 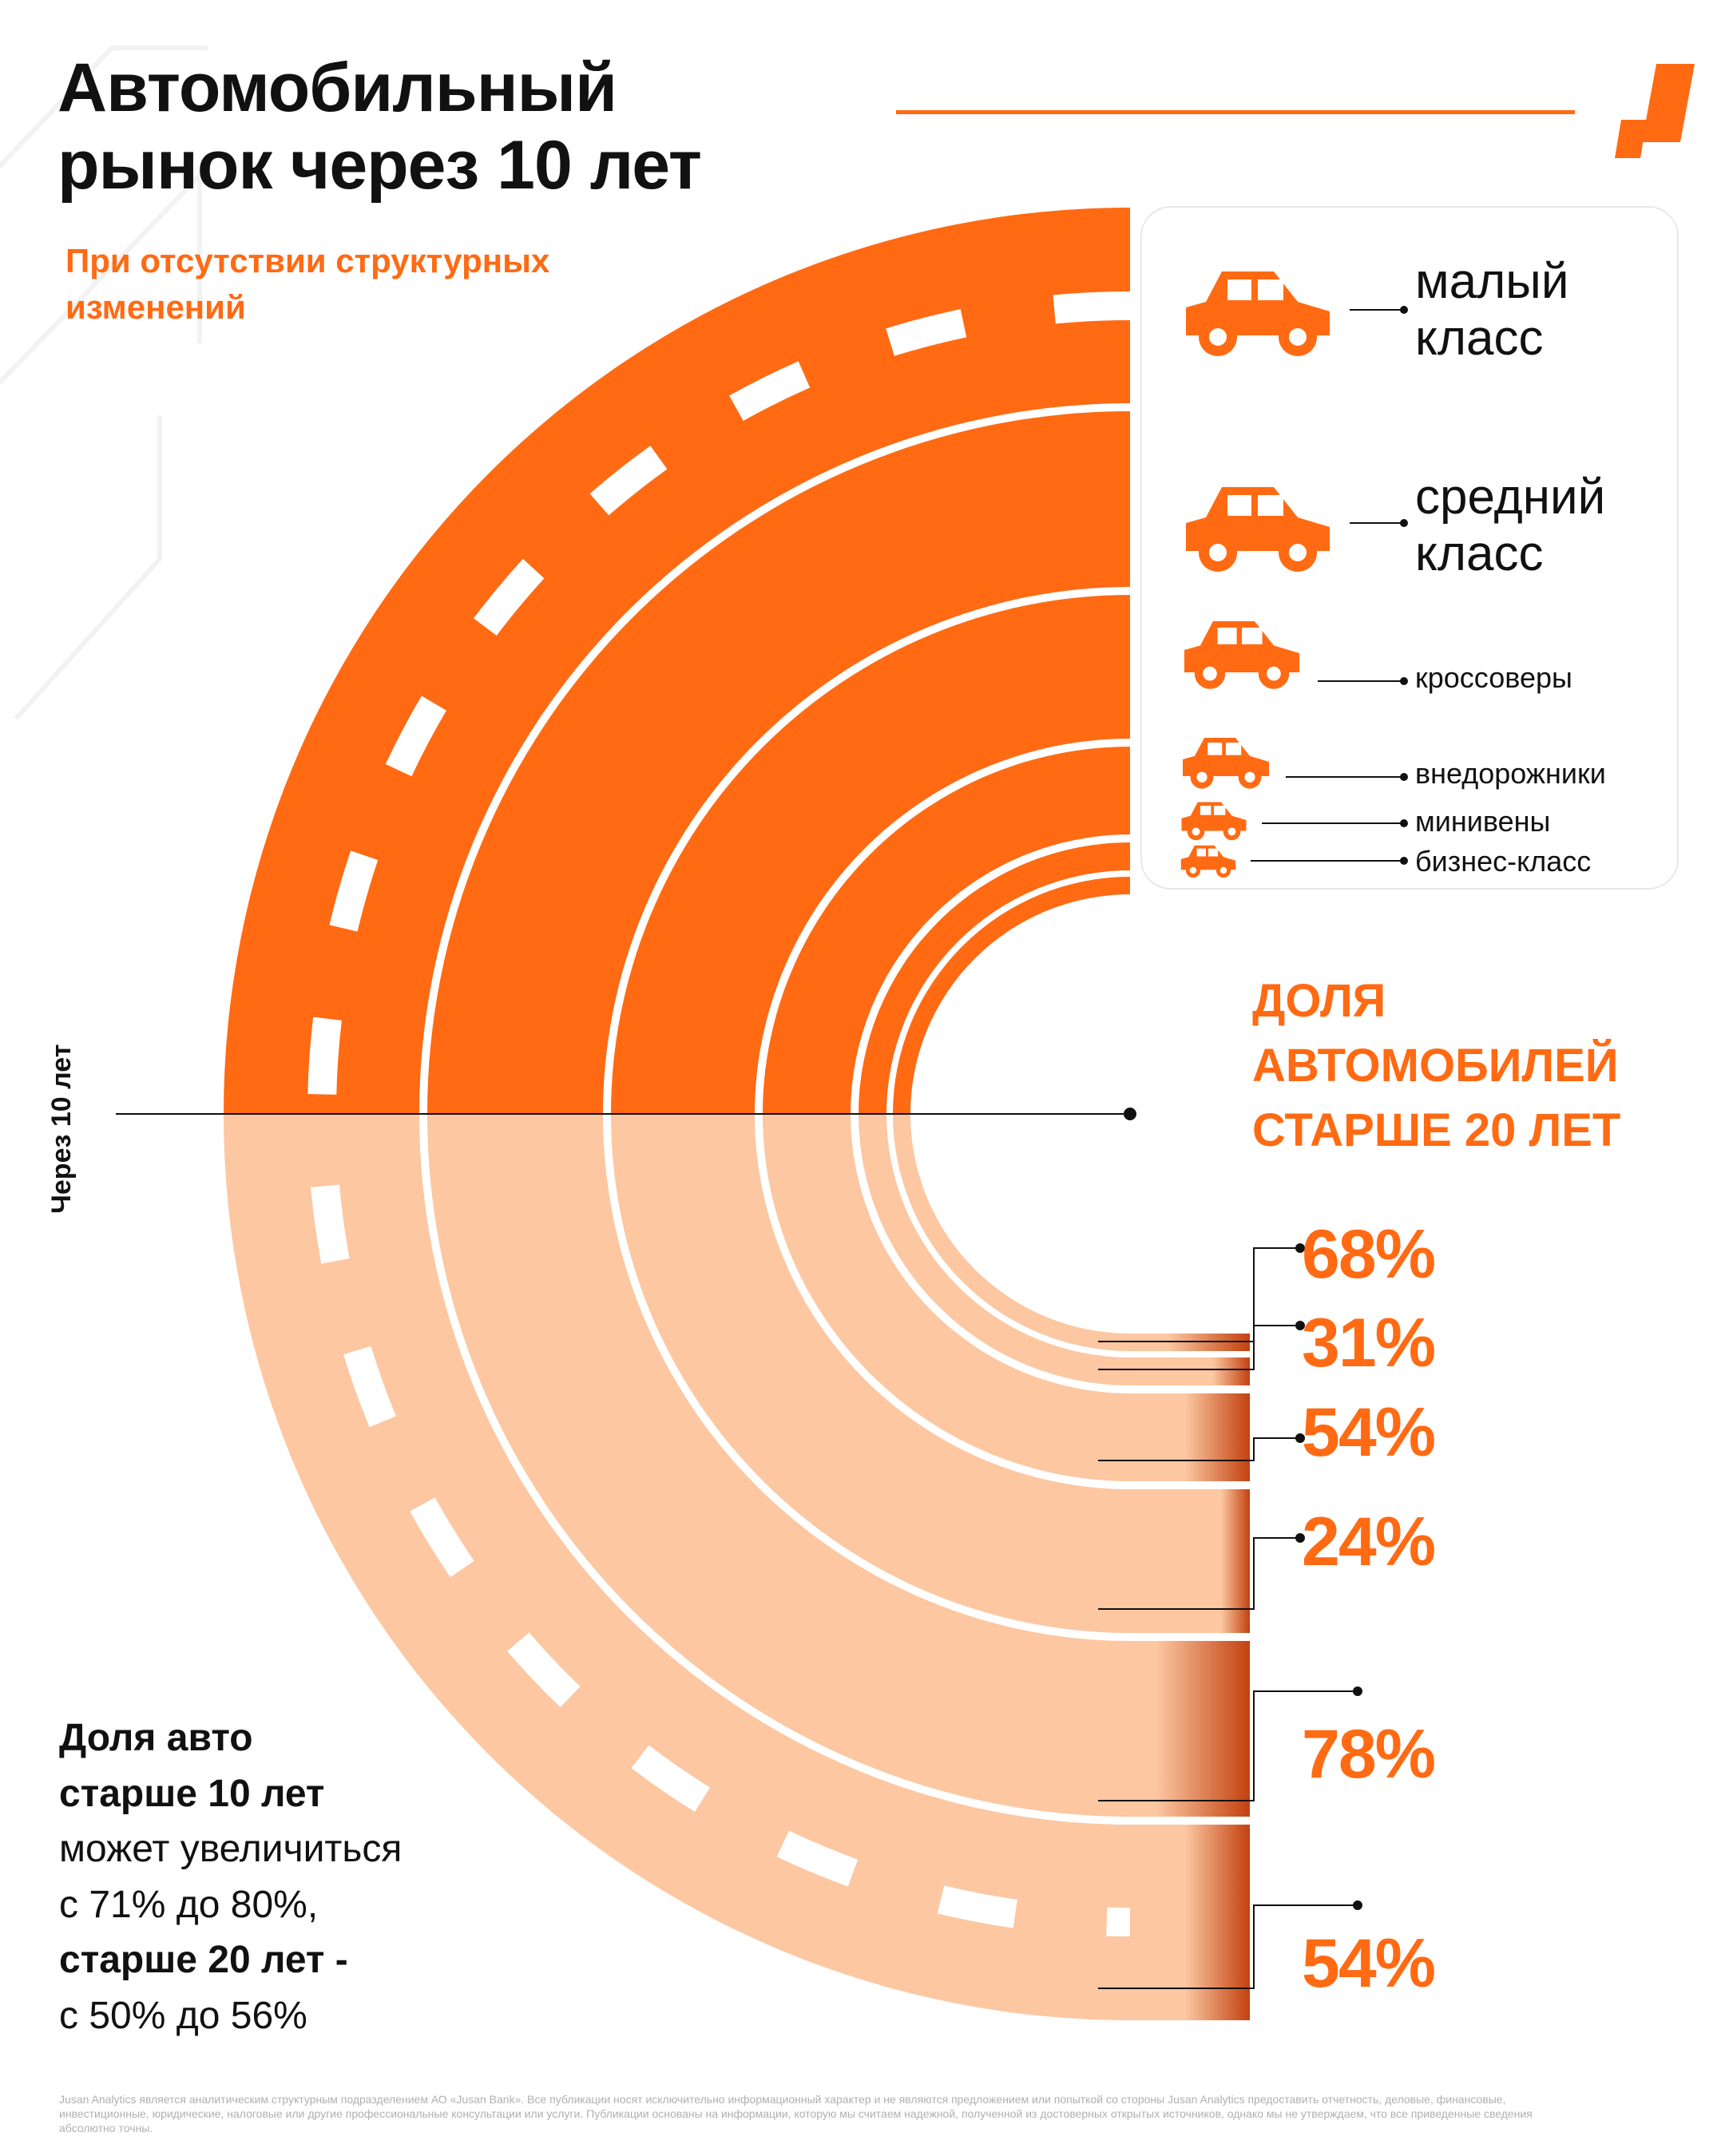 I want to click on share-bar-suv, so click(x=1218, y=1437).